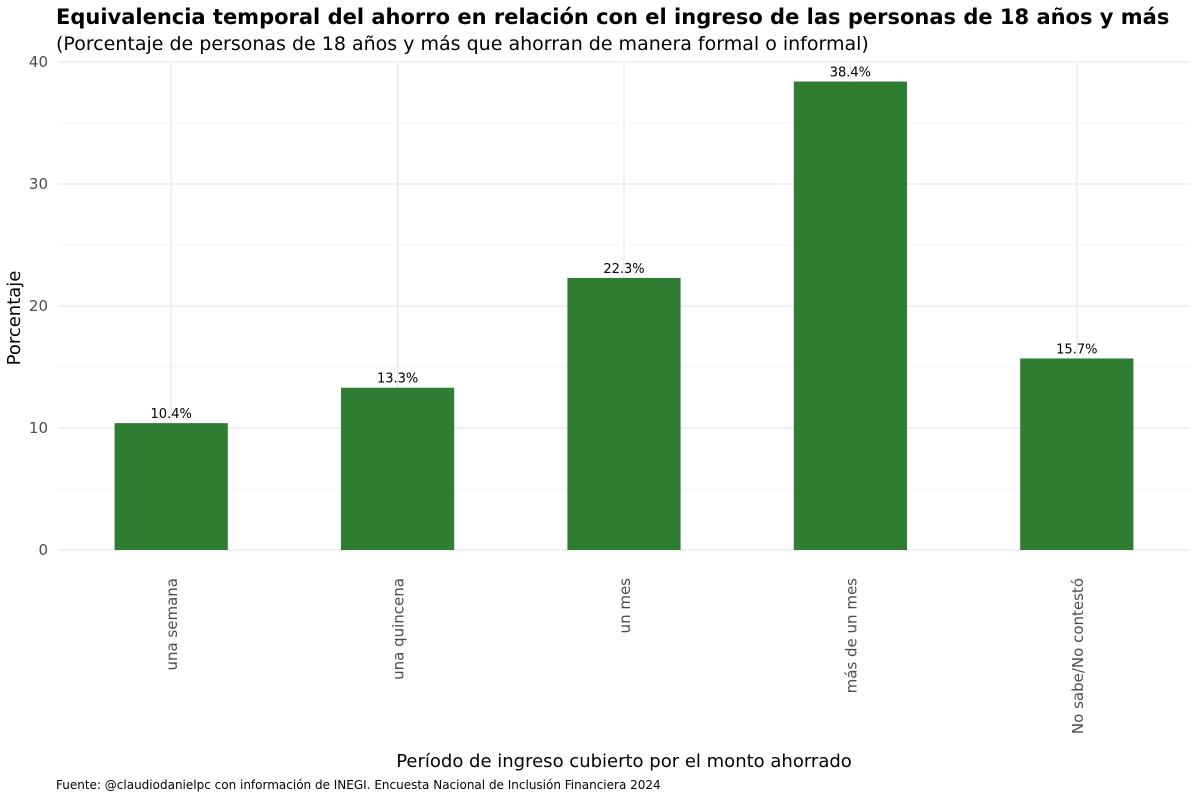 This screenshot has width=1200, height=800. I want to click on bar-value-label: 22.3%, so click(623, 269).